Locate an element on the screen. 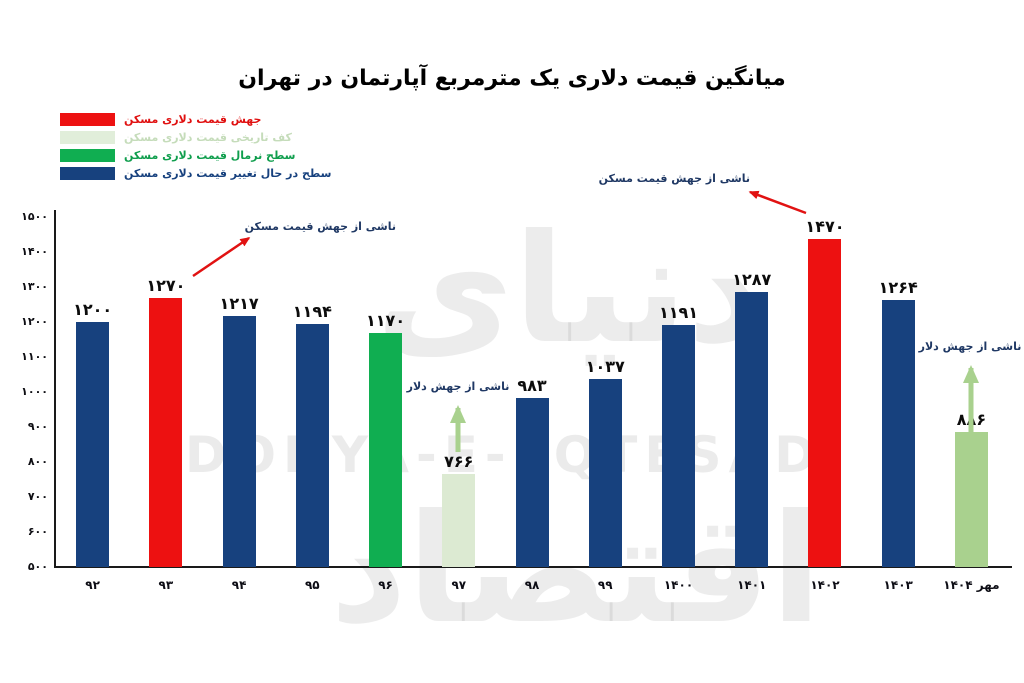 The height and width of the screenshot is (683, 1024). legend-swatch-green is located at coordinates (87, 155).